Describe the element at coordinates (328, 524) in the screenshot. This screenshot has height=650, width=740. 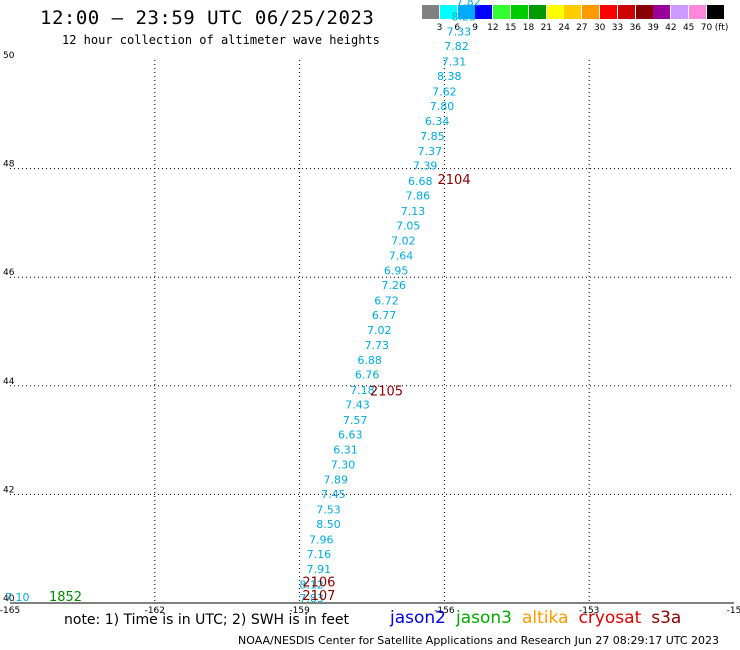
I see `swh-value-label: 8.50` at that location.